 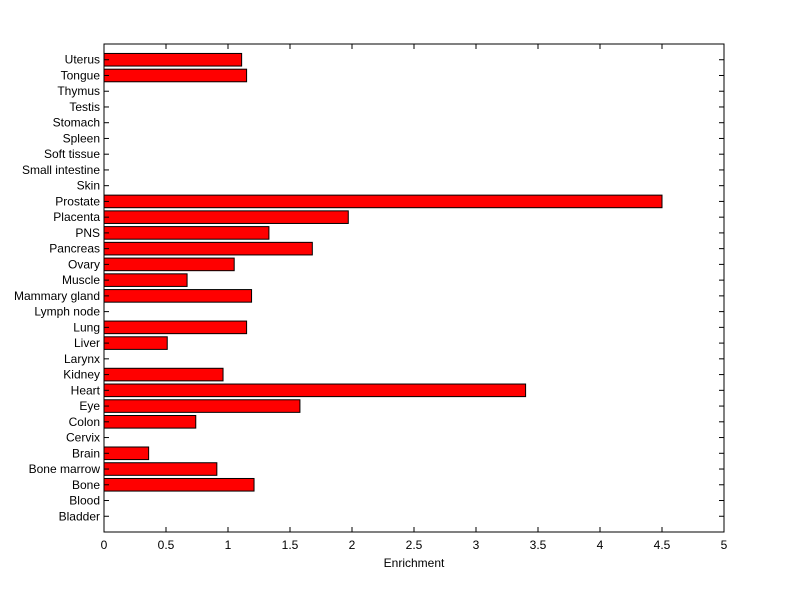 I want to click on y-tick-label-colon: Colon, so click(x=84, y=422).